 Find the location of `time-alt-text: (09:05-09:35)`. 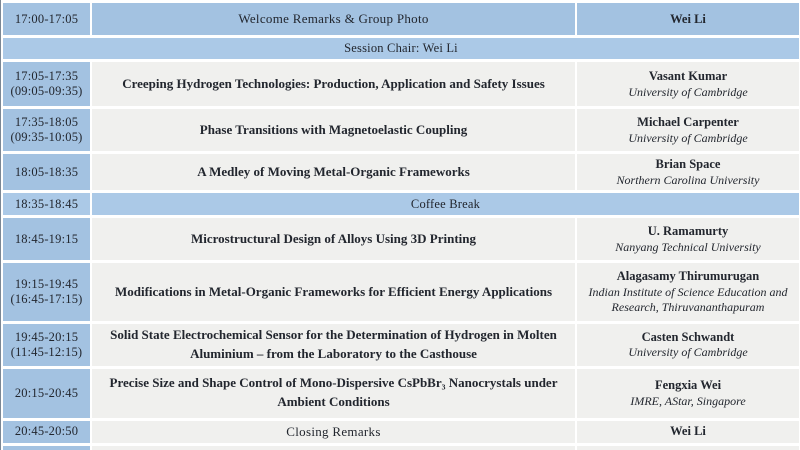

time-alt-text: (09:05-09:35) is located at coordinates (46, 91).